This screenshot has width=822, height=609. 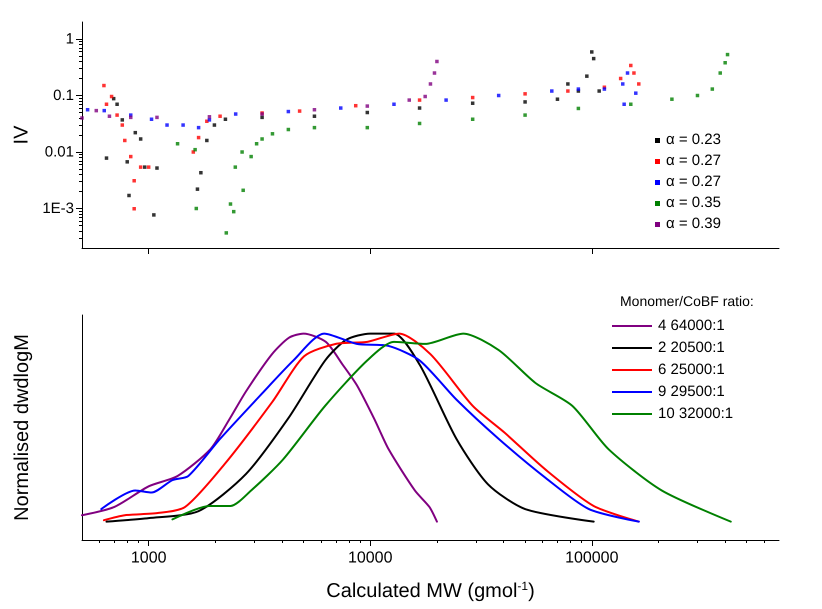 What do you see at coordinates (148, 558) in the screenshot?
I see `x-tick-label: 1000` at bounding box center [148, 558].